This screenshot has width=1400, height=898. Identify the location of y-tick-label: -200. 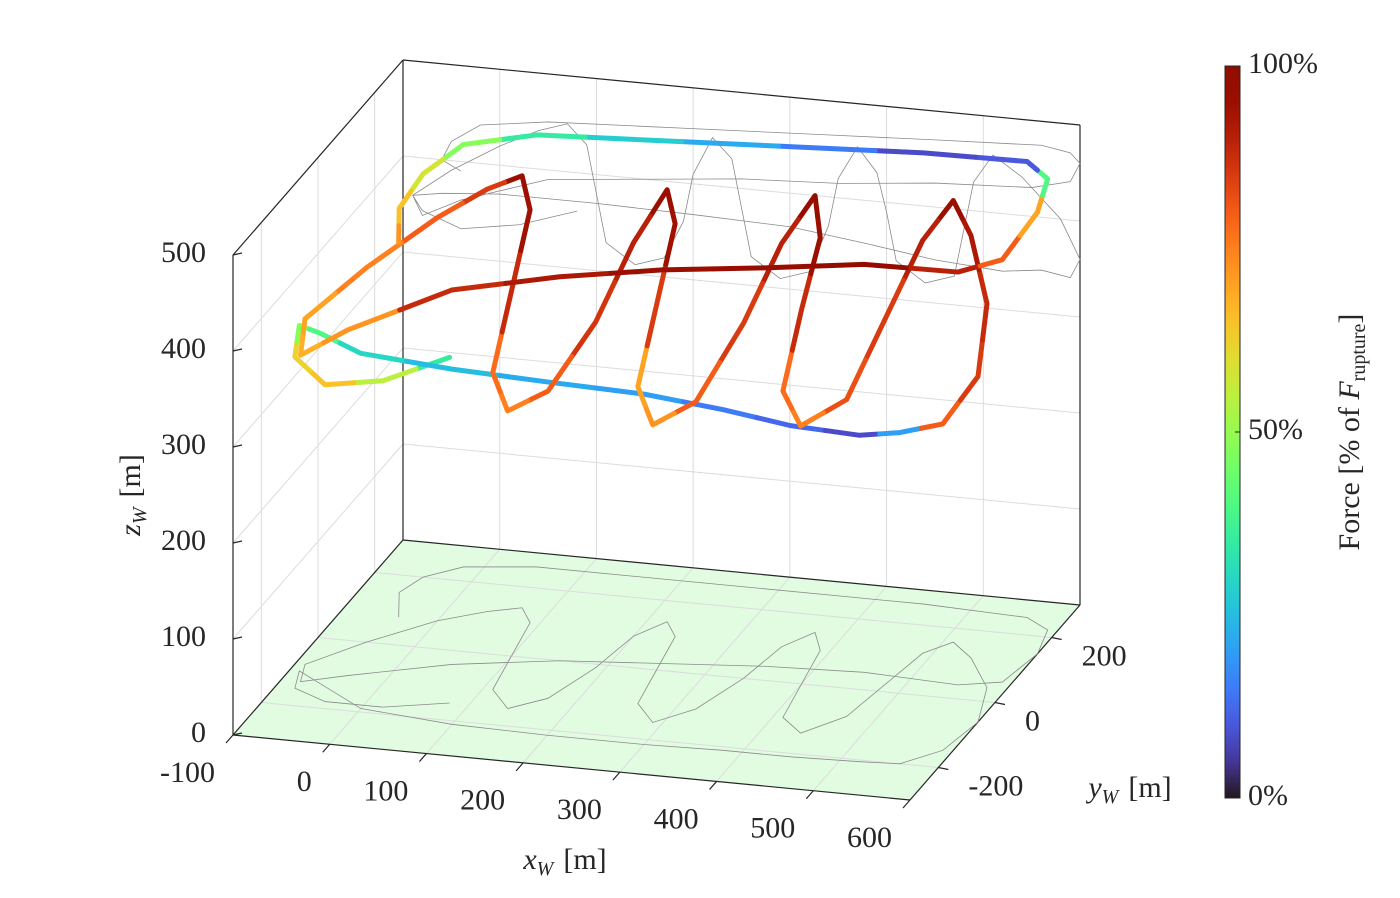
(995, 785).